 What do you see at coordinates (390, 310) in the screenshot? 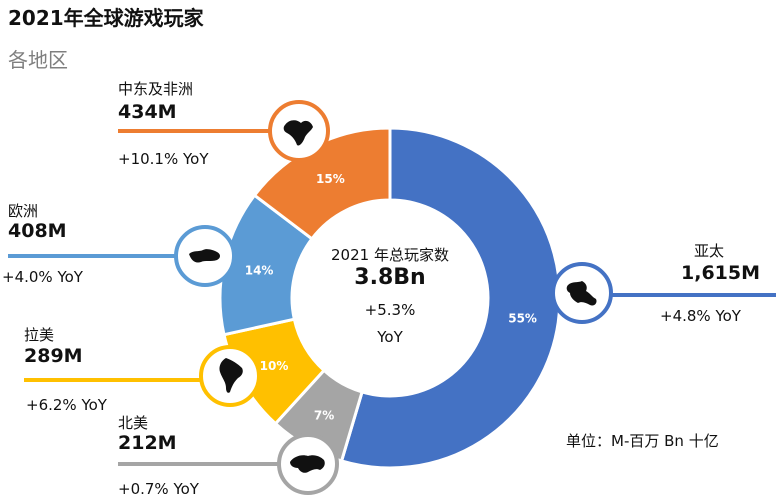
I see `center-yoy: +5.3%` at bounding box center [390, 310].